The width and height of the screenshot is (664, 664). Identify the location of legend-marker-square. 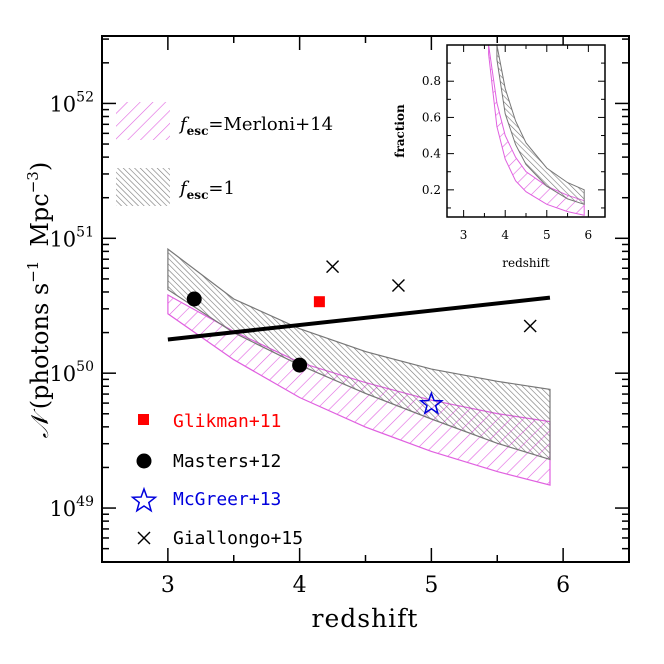
(143, 419).